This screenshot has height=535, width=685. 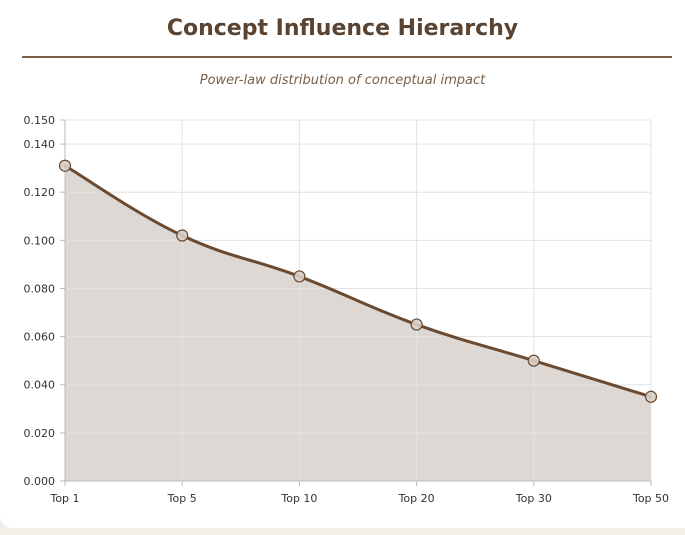 What do you see at coordinates (416, 498) in the screenshot?
I see `x-tick-label: Top 20` at bounding box center [416, 498].